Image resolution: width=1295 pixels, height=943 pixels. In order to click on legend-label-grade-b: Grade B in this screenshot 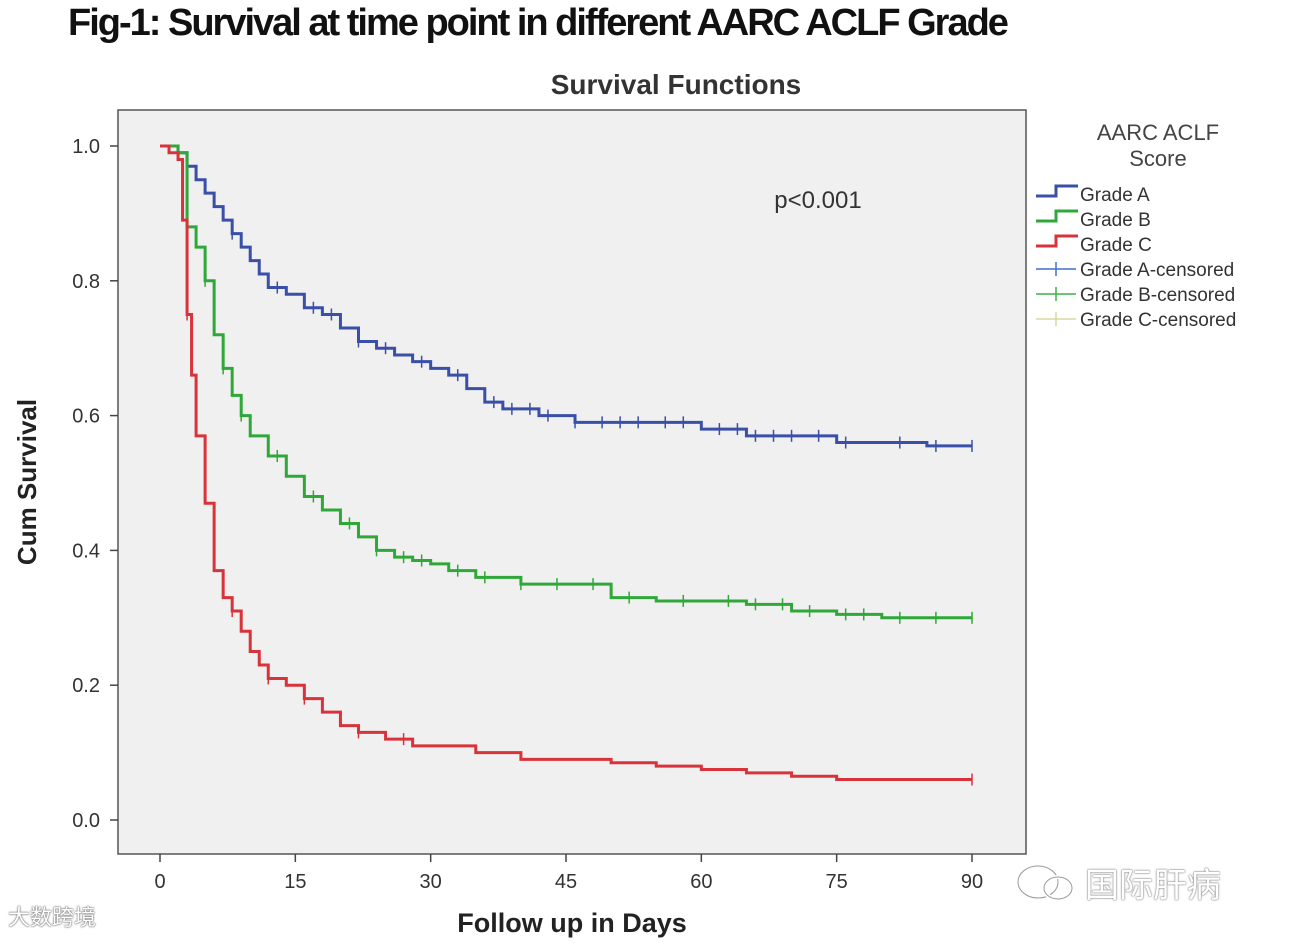, I will do `click(1115, 220)`.